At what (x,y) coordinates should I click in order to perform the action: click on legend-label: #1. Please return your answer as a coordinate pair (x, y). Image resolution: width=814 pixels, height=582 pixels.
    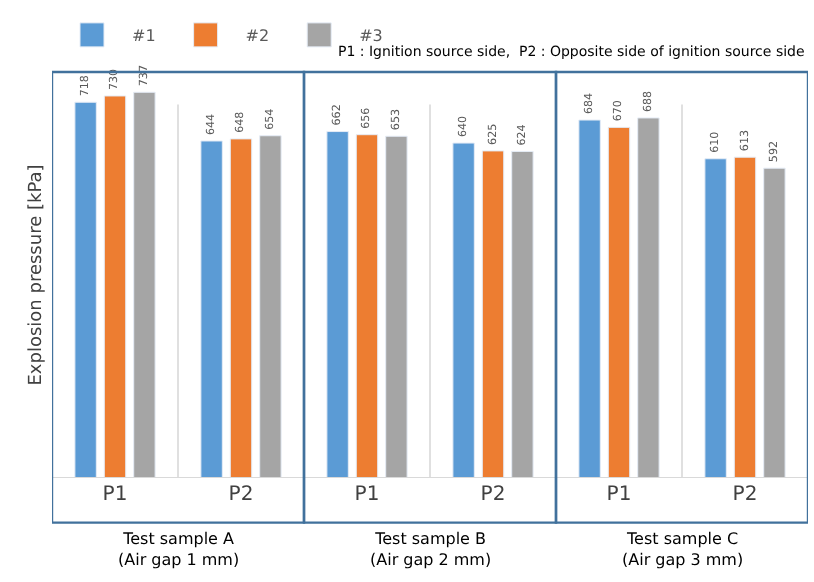
    Looking at the image, I should click on (144, 36).